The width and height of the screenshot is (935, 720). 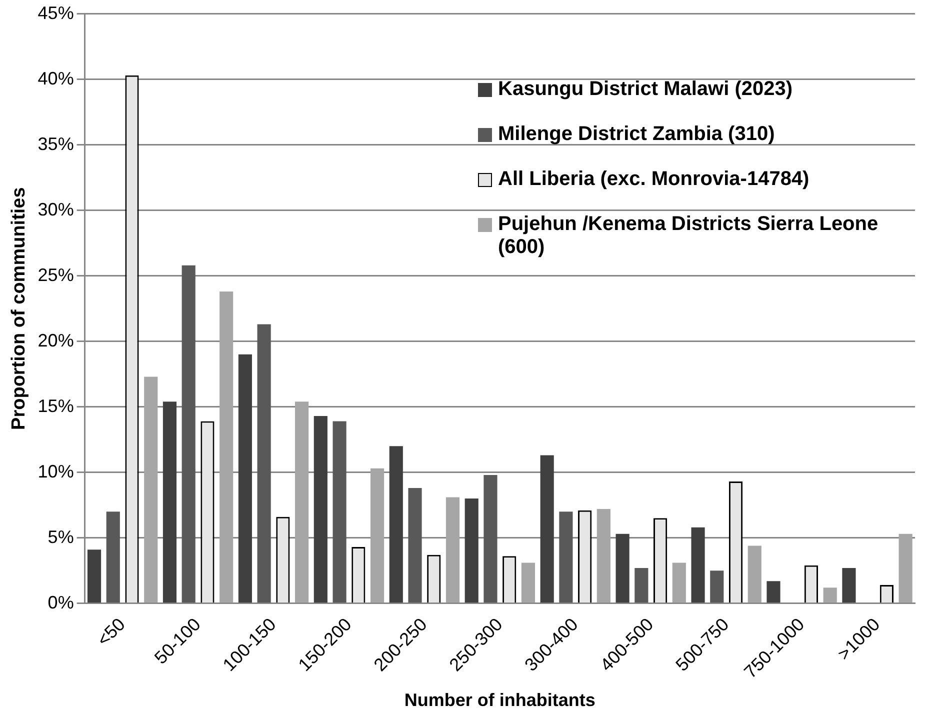 I want to click on y-tick-label: 15%, so click(x=56, y=406).